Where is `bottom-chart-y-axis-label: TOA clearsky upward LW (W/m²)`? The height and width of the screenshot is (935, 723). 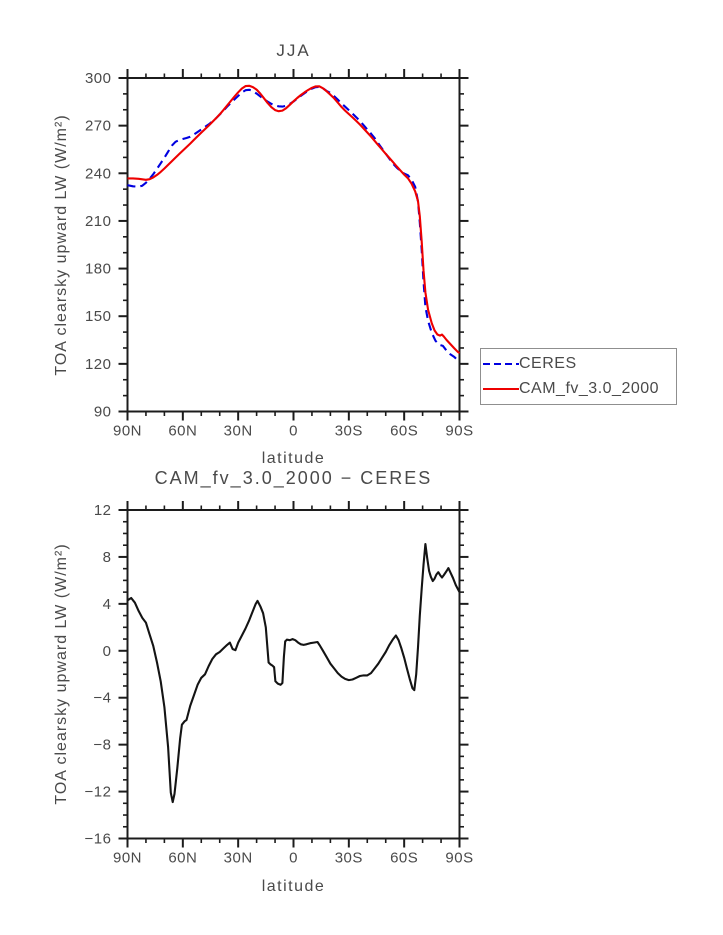 bottom-chart-y-axis-label: TOA clearsky upward LW (W/m²) is located at coordinates (61, 674).